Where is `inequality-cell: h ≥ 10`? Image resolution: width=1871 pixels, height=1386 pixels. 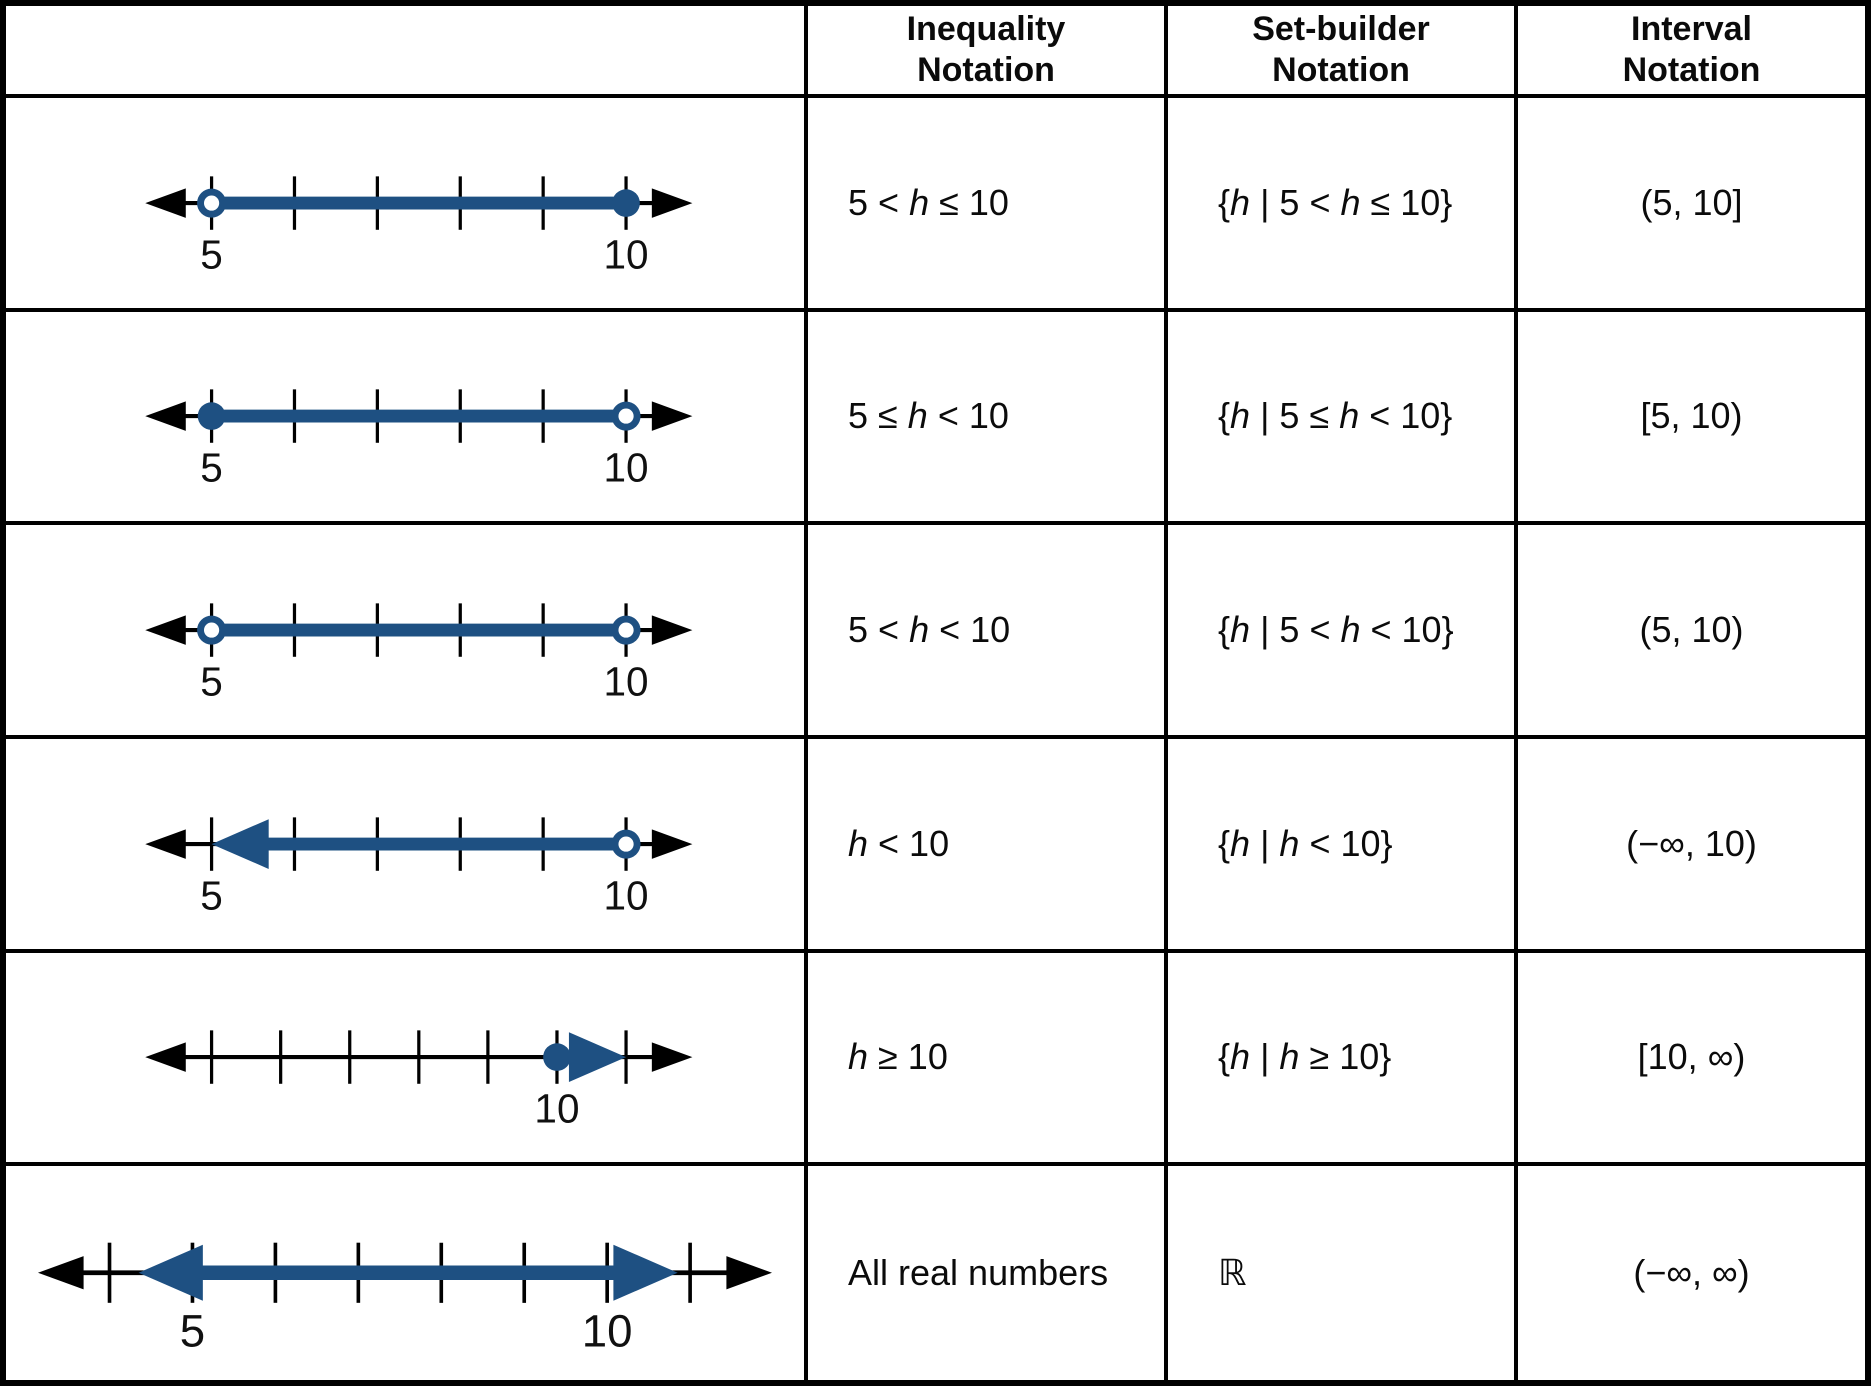 inequality-cell: h ≥ 10 is located at coordinates (988, 1059).